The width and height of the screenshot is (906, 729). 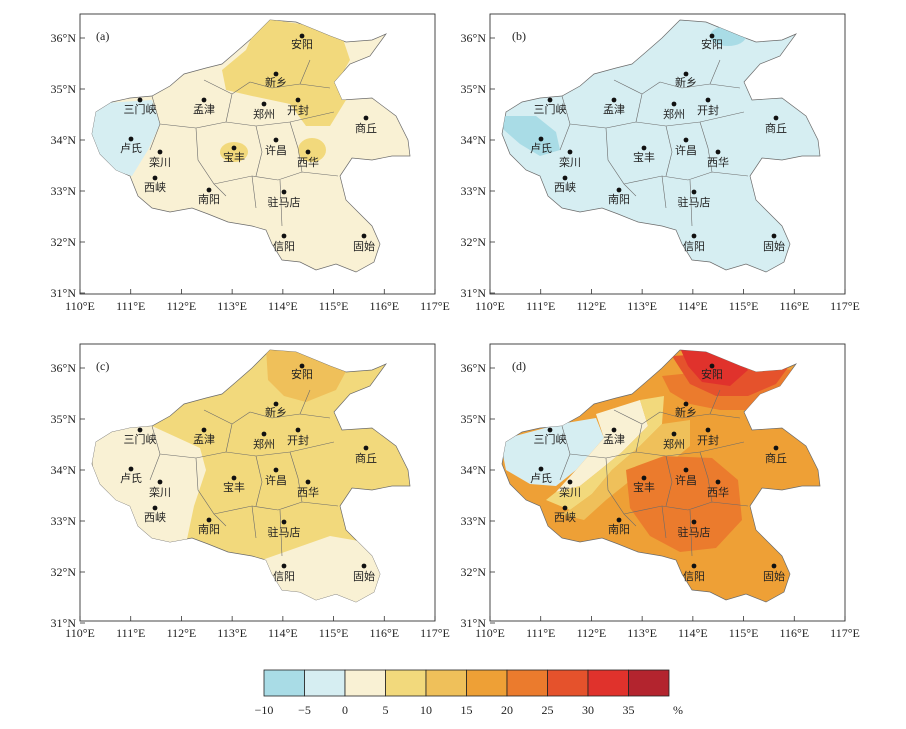 I want to click on panel-a-contour-5to10-baofeng, so click(x=234, y=152).